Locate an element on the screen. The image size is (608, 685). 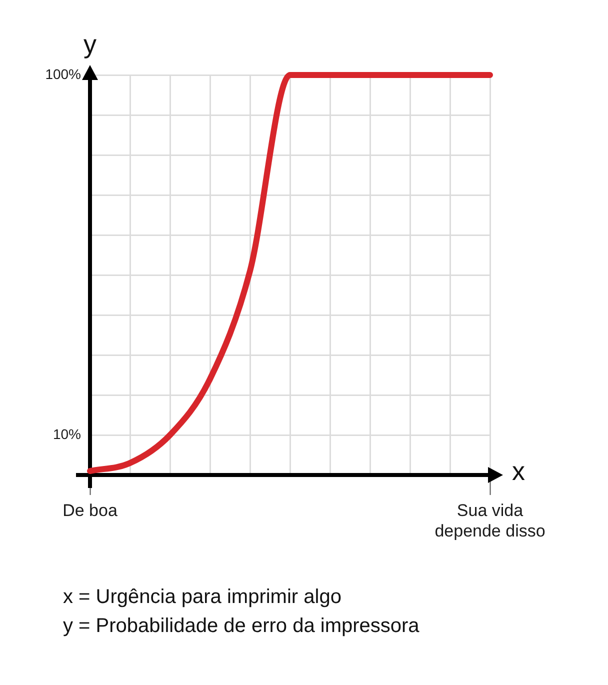
y-tick-label: 100% is located at coordinates (63, 74).